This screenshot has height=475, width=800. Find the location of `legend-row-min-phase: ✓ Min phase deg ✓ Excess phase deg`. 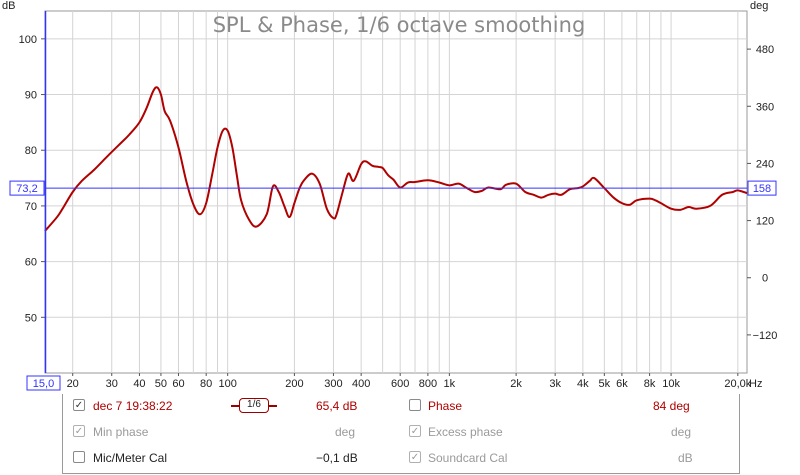

legend-row-min-phase: ✓ Min phase deg ✓ Excess phase deg is located at coordinates (401, 432).